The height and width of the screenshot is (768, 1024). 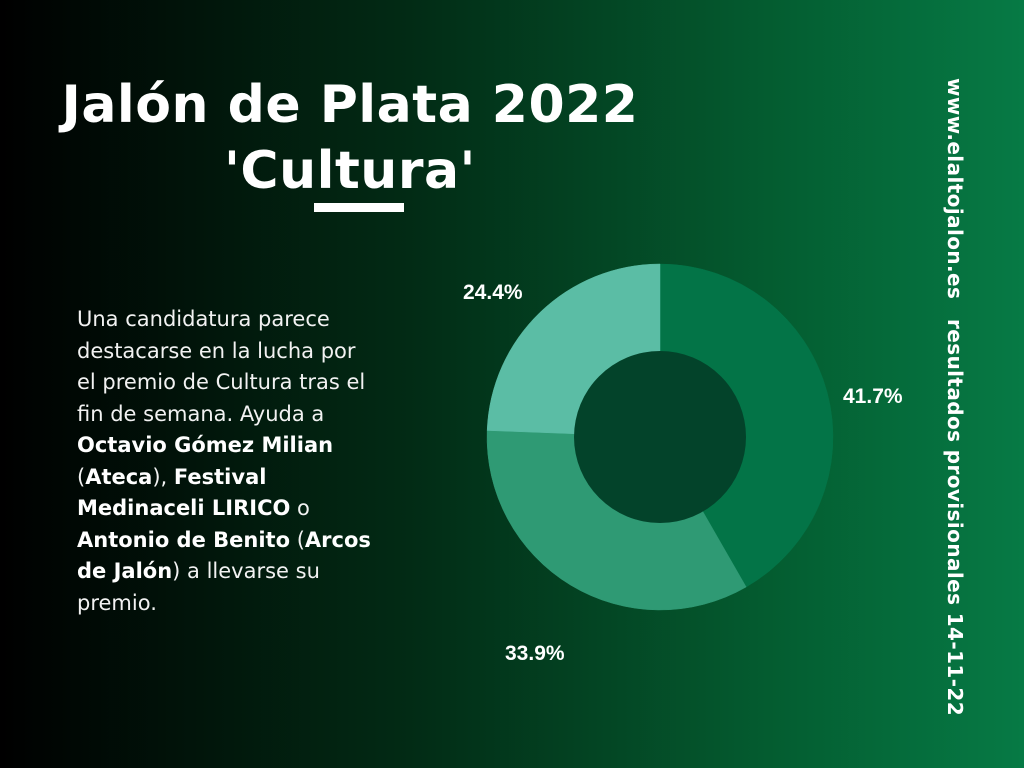 What do you see at coordinates (660, 437) in the screenshot?
I see `donut-hole` at bounding box center [660, 437].